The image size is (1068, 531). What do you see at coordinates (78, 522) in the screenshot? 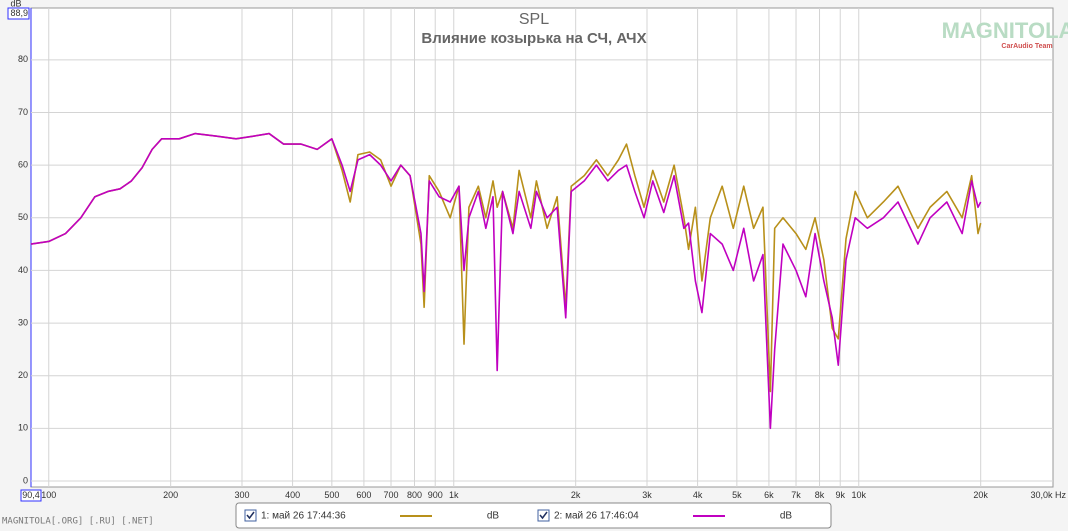
I see `footer: MAGNITOLA[.ORG] [.RU] [.NET]` at bounding box center [78, 522].